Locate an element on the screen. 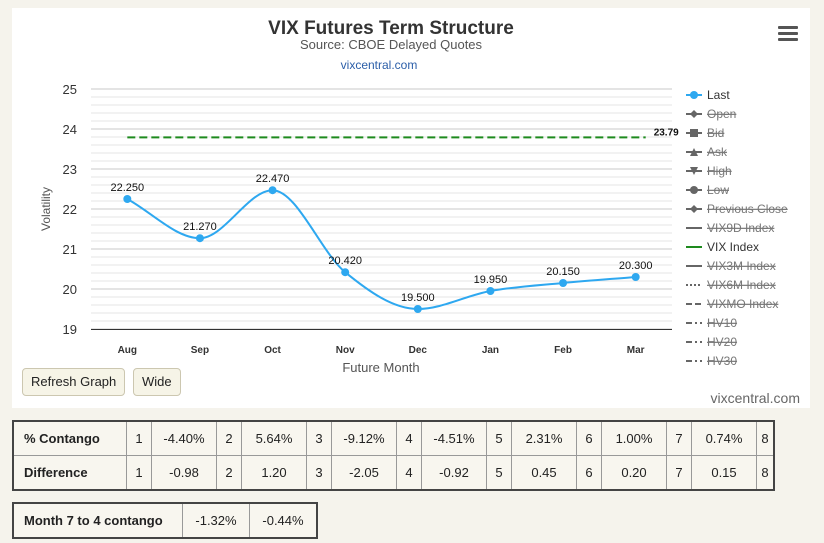  x-tick-label: Mar is located at coordinates (636, 350).